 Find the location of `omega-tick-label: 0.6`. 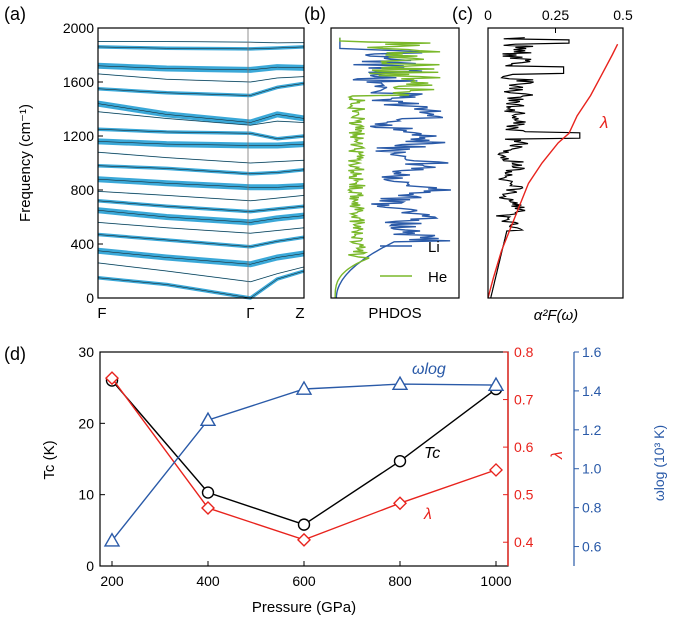

omega-tick-label: 0.6 is located at coordinates (592, 547).